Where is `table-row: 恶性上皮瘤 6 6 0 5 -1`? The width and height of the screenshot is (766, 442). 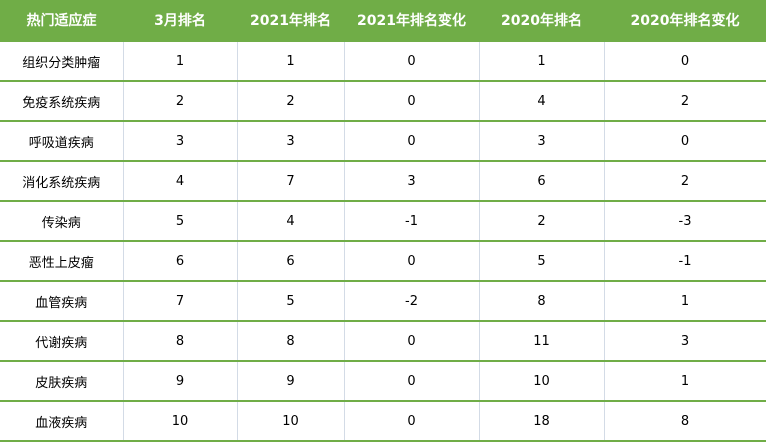 table-row: 恶性上皮瘤 6 6 0 5 -1 is located at coordinates (383, 261).